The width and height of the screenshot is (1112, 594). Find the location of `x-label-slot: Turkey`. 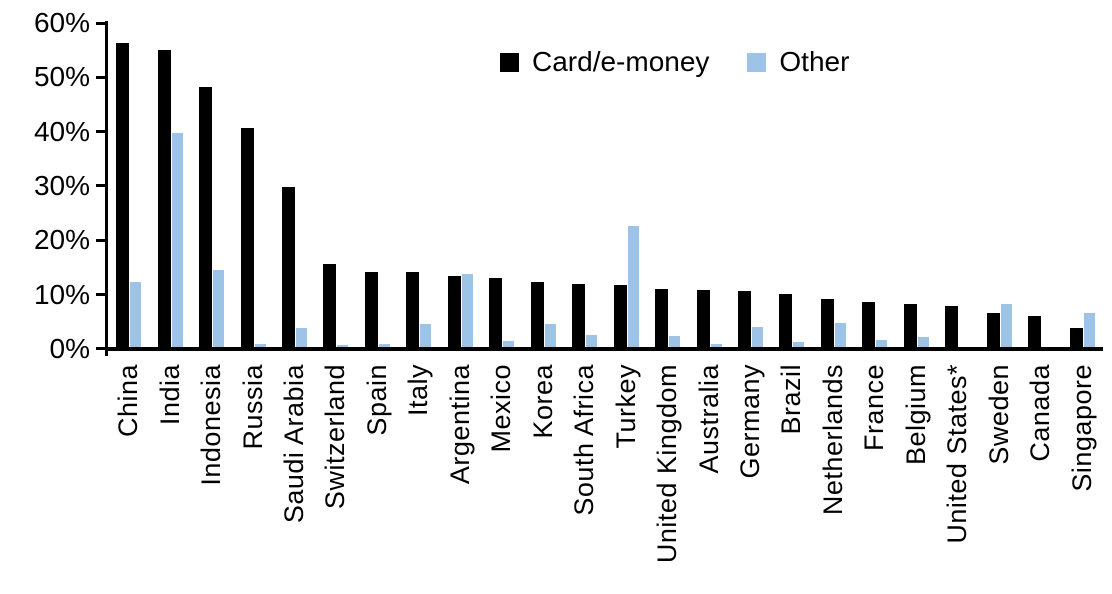

x-label-slot: Turkey is located at coordinates (625, 406).